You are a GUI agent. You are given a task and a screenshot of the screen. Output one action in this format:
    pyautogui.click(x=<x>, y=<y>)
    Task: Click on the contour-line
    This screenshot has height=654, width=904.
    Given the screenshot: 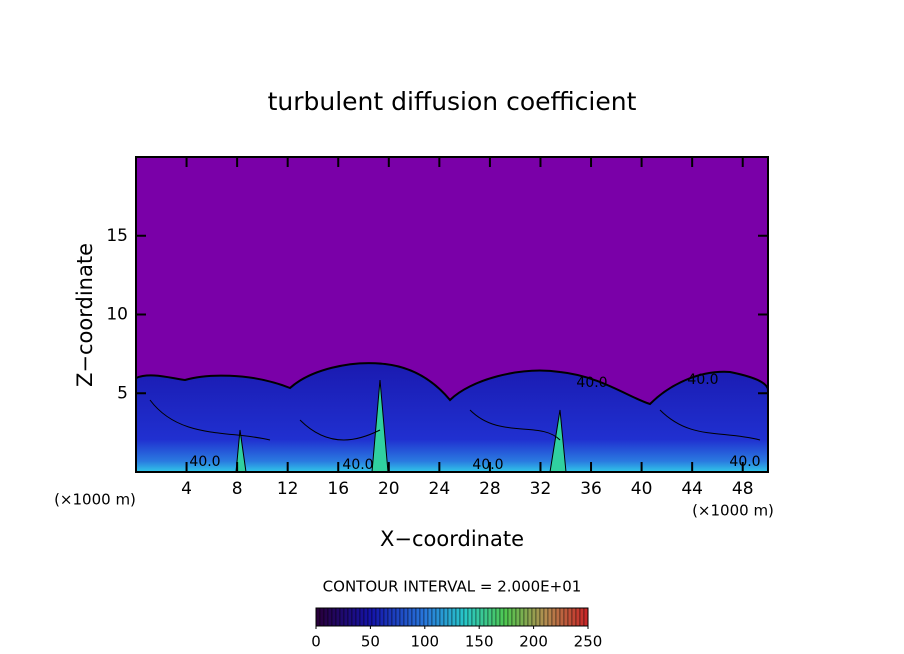 What is the action you would take?
    pyautogui.click(x=455, y=420)
    